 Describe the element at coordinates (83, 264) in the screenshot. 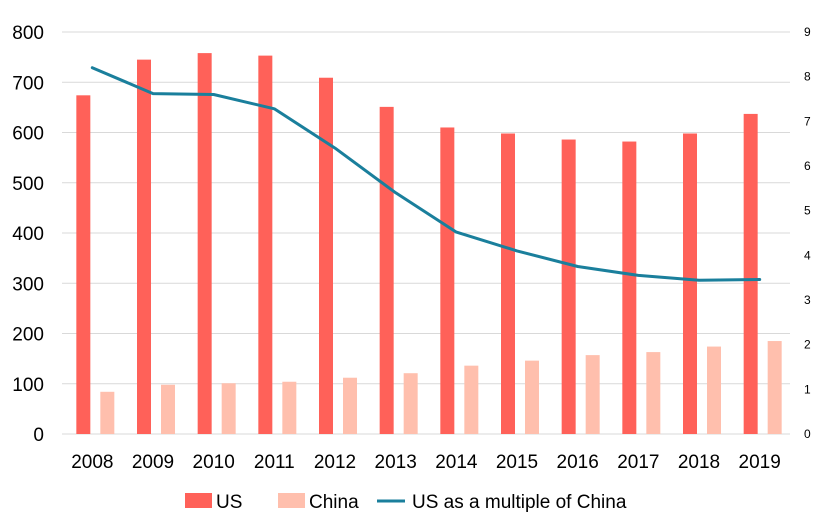

I see `bar-us-2008` at that location.